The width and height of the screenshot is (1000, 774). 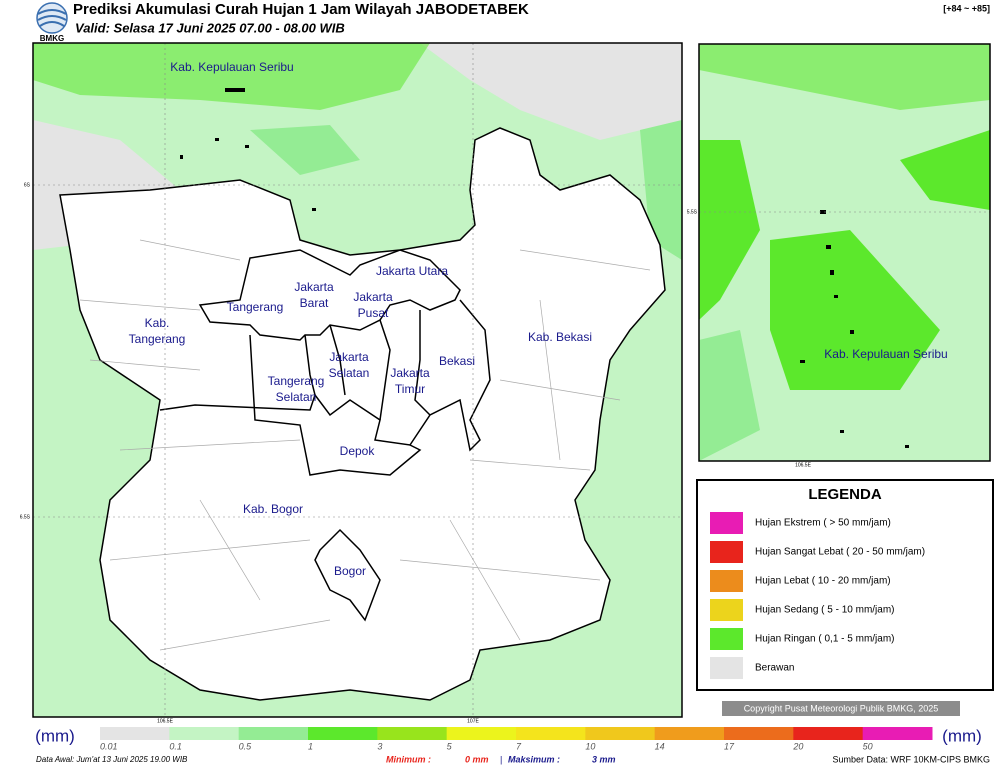 I want to click on region-label: Kab. Kepulauan Seribu, so click(x=231, y=67).